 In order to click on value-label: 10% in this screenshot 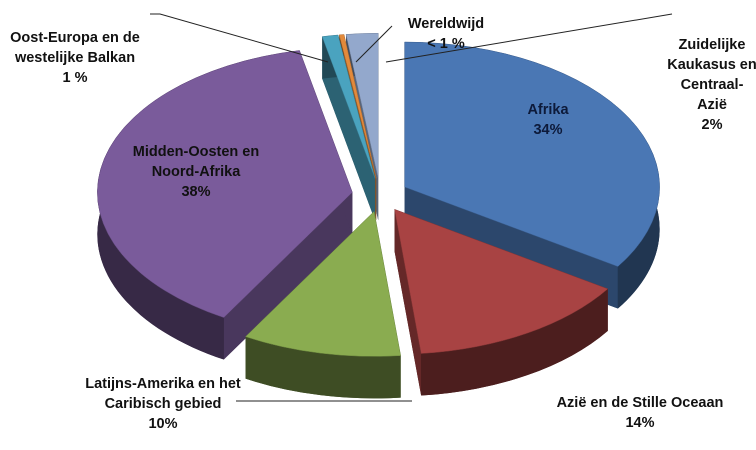, I will do `click(163, 424)`.